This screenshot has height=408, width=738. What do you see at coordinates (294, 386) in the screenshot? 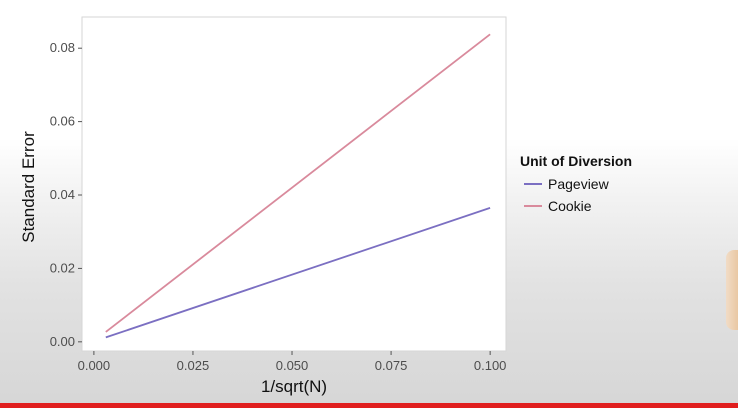
I see `x-axis-title: 1/sqrt(N)` at bounding box center [294, 386].